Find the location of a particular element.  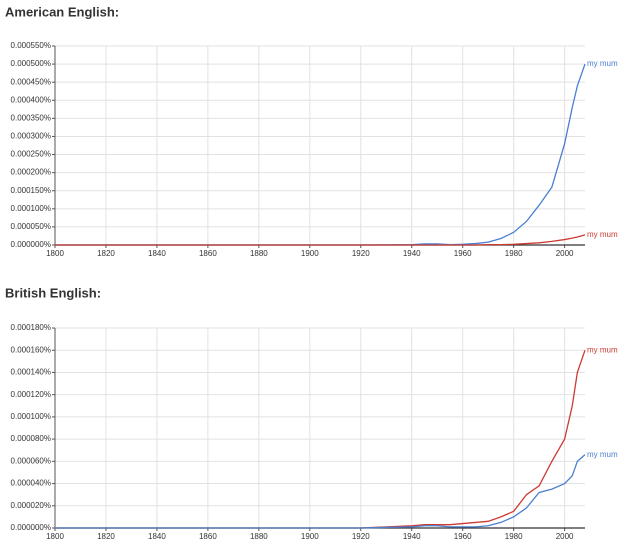

y-tick-label: 0.000080% is located at coordinates (31, 438).